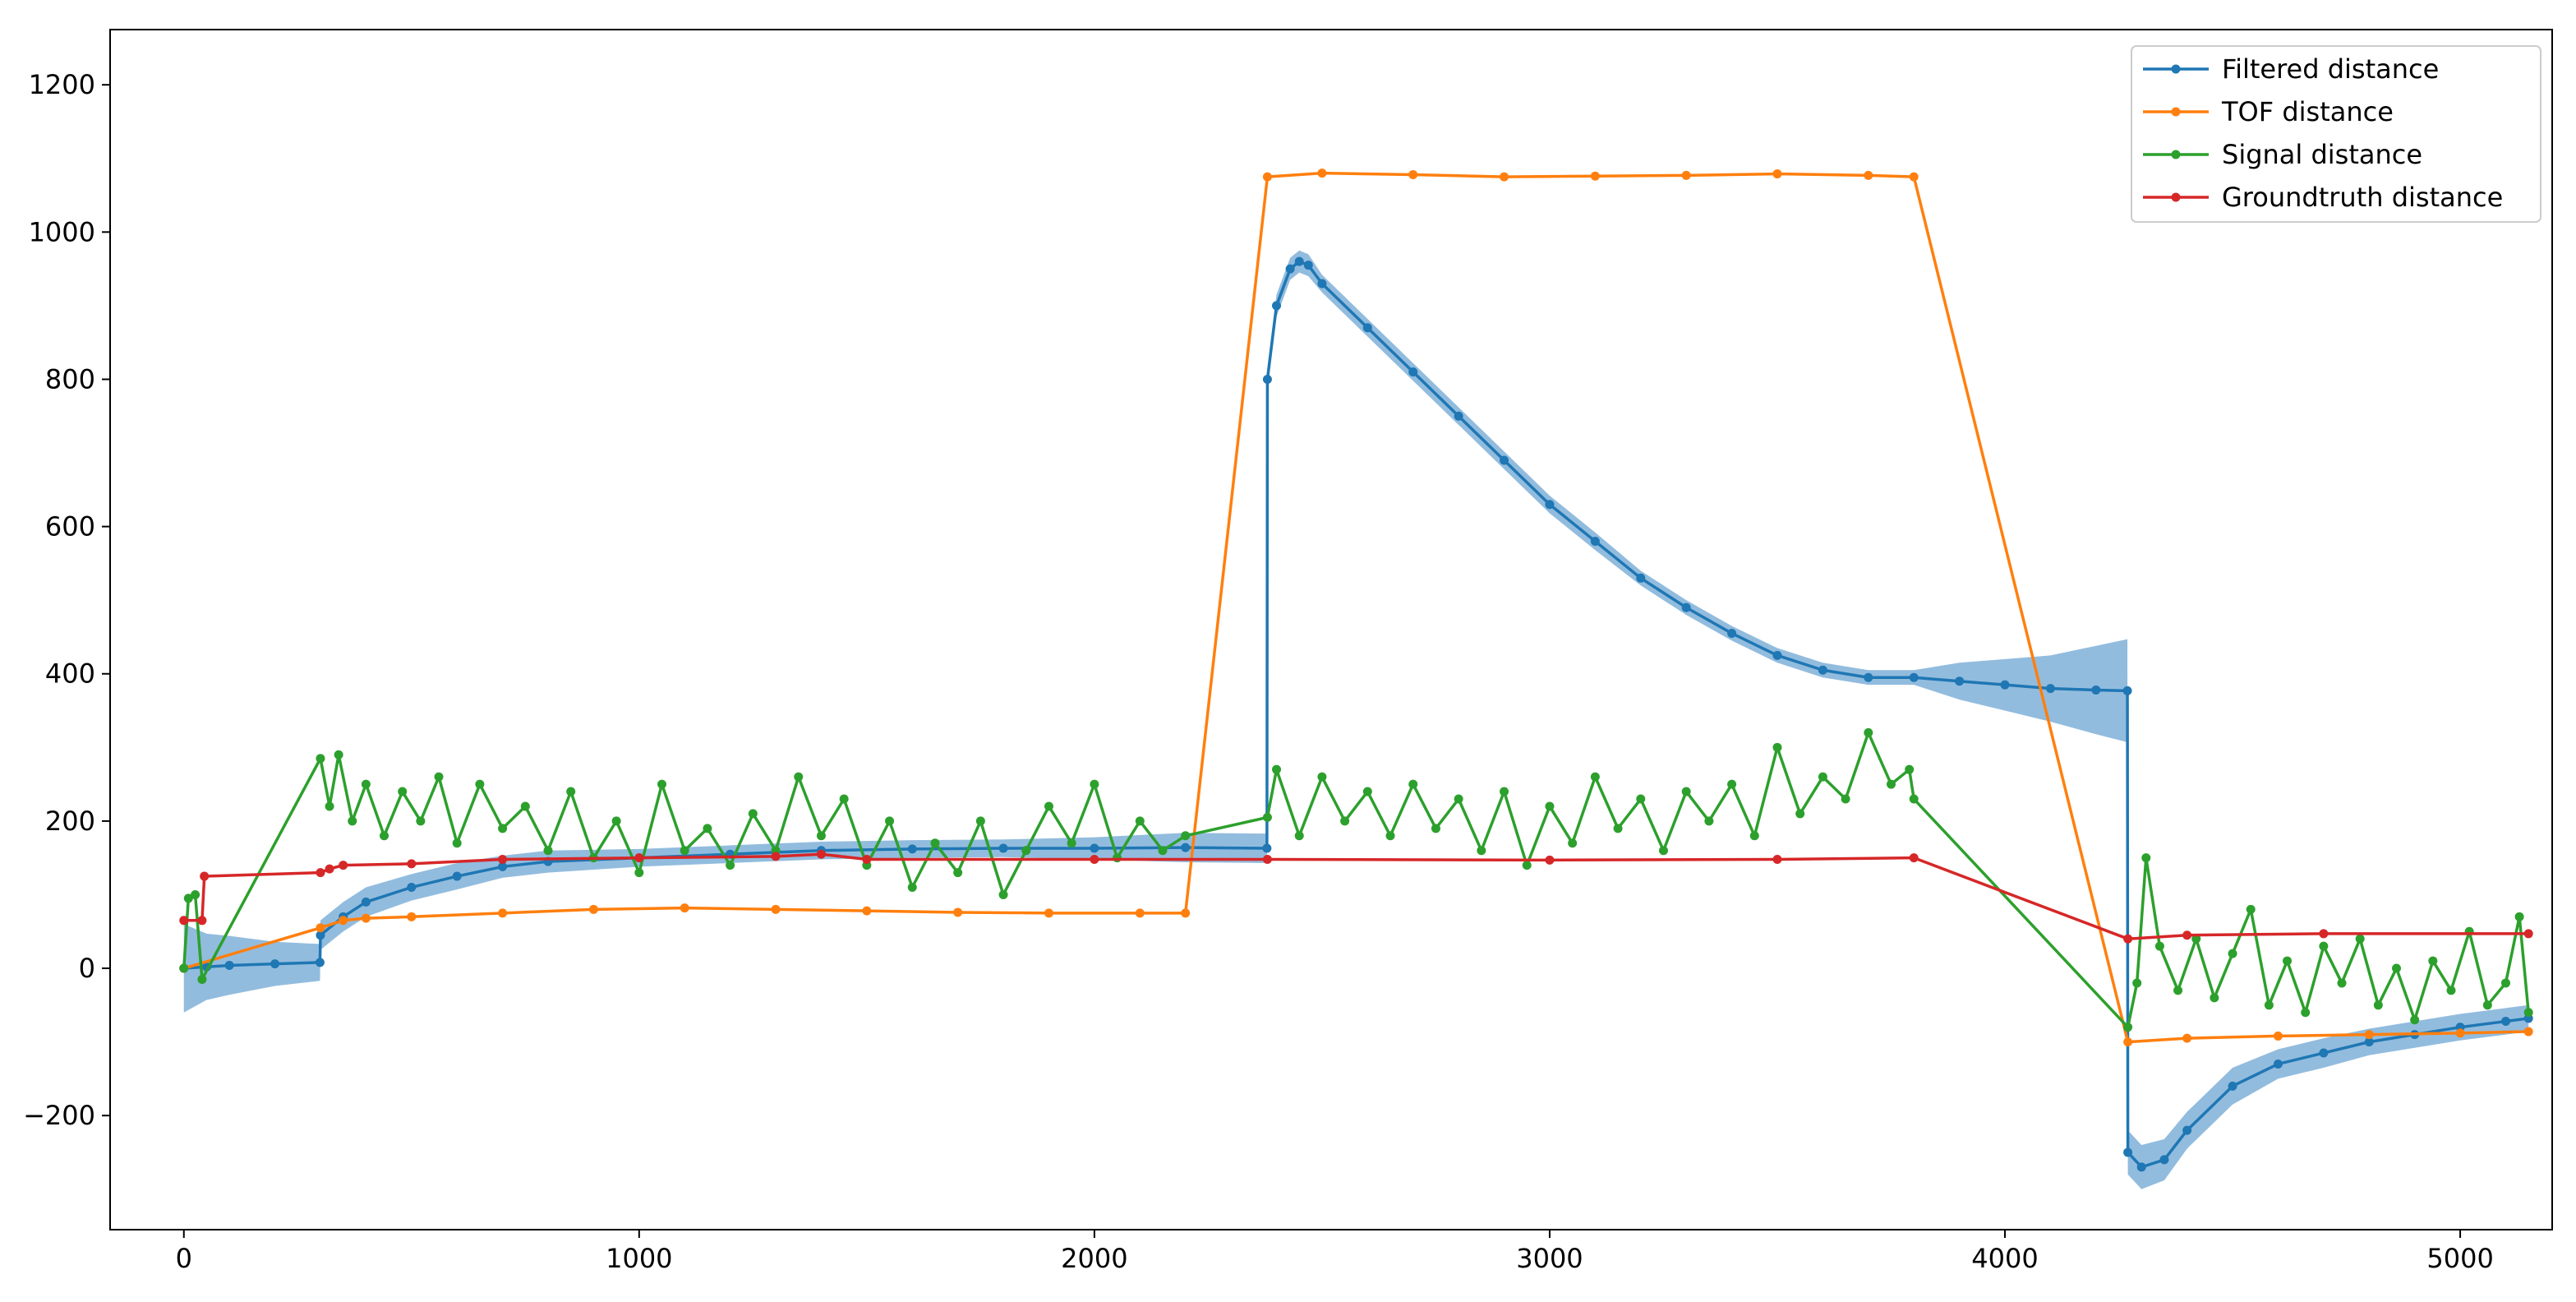 This screenshot has height=1302, width=2576. I want to click on y-tick-label: 1200, so click(62, 85).